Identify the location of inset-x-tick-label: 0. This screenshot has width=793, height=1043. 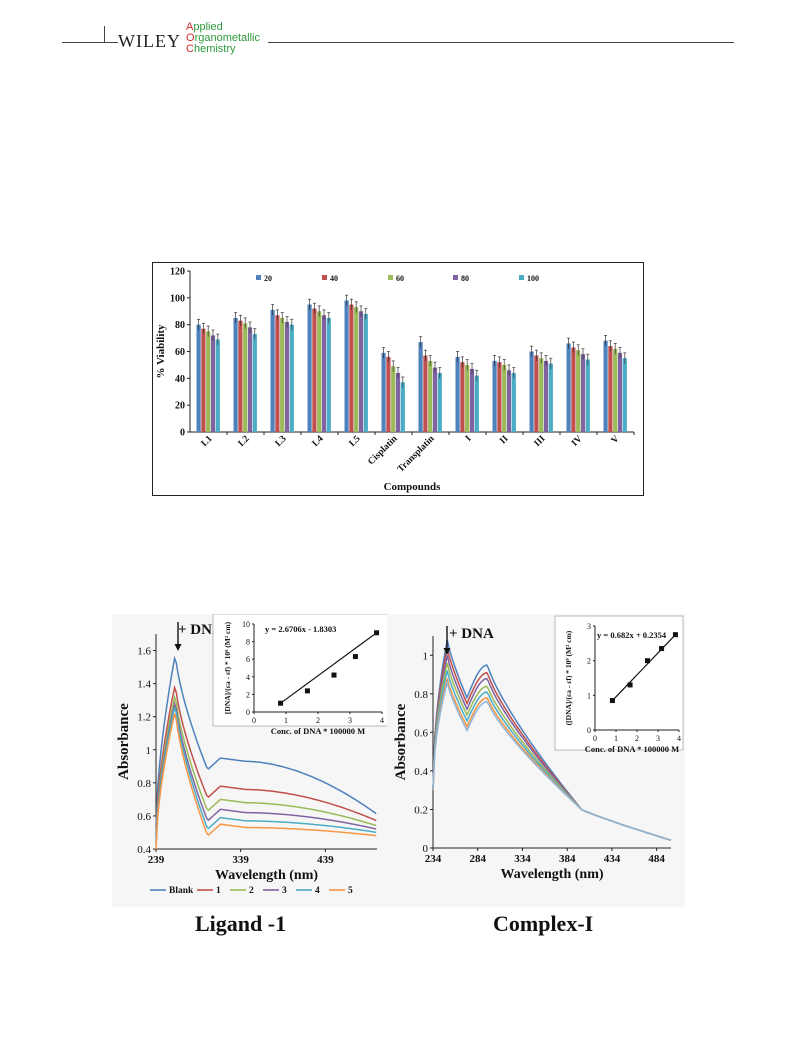
(254, 720).